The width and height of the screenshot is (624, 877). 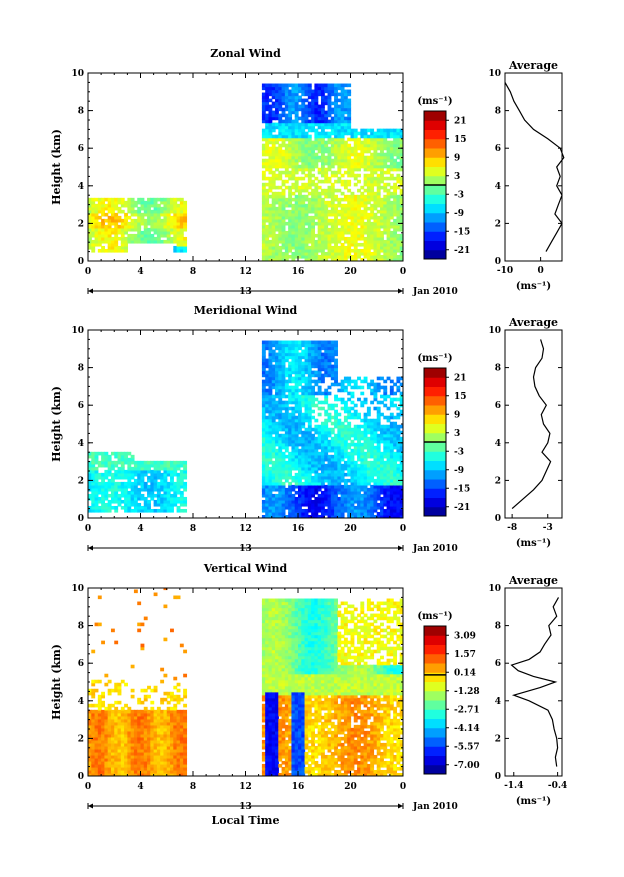 What do you see at coordinates (498, 224) in the screenshot?
I see `average-y-tick-label: 2` at bounding box center [498, 224].